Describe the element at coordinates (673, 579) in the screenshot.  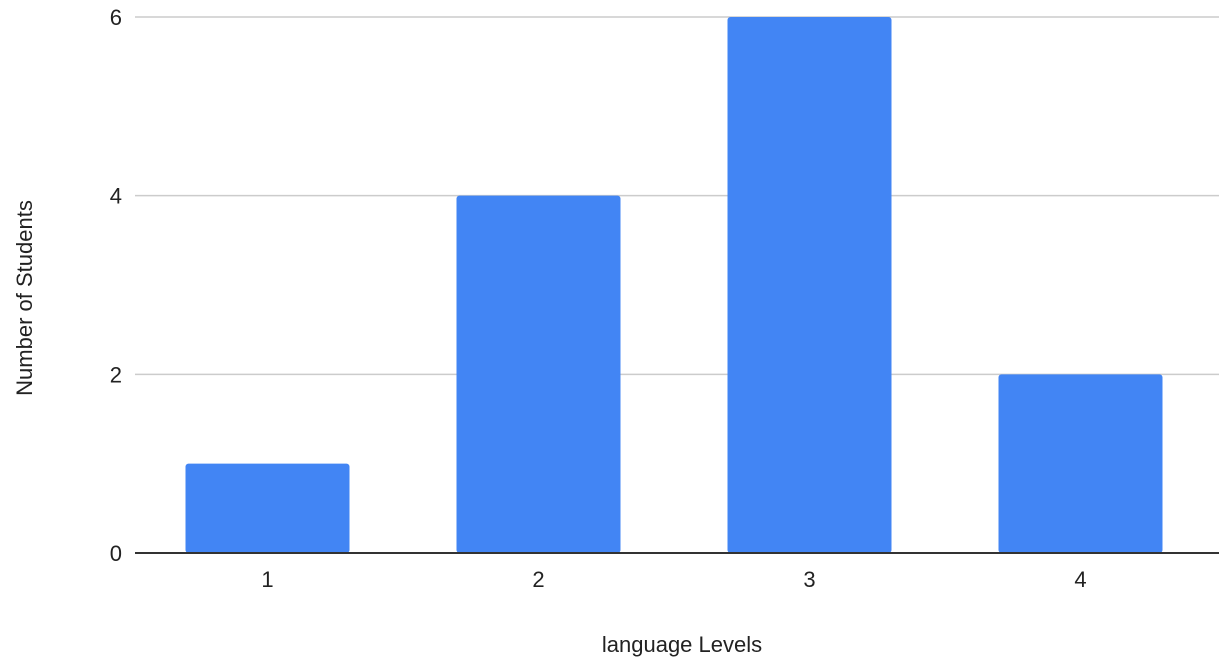
I see `x-axis-ticks: 1 2 3 4` at that location.